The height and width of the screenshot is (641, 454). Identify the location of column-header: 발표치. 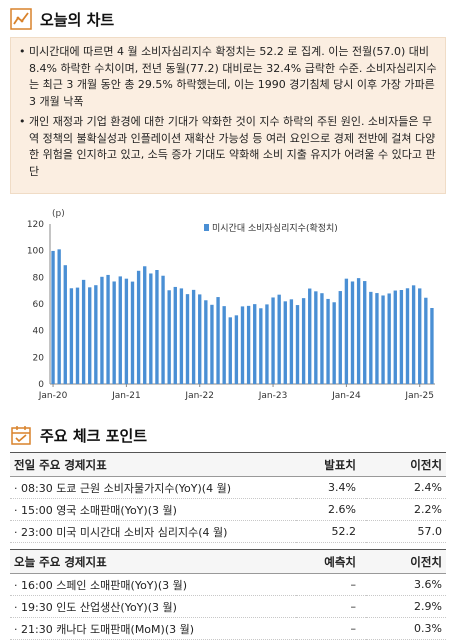
(331, 464).